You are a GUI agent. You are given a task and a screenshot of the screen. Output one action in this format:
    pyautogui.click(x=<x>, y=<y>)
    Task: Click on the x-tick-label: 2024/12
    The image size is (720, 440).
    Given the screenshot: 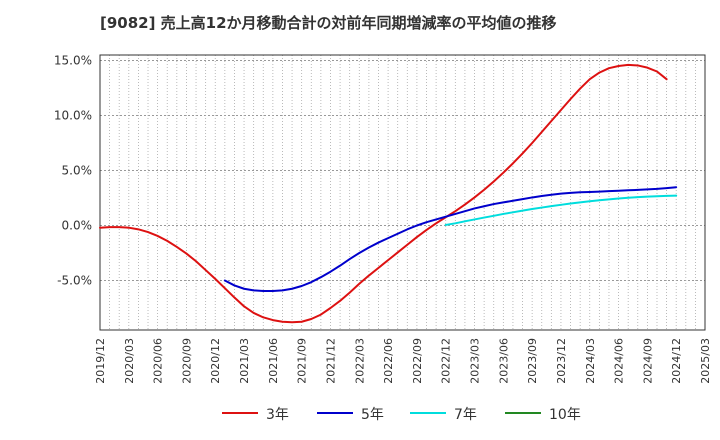 What is the action you would take?
    pyautogui.click(x=676, y=361)
    